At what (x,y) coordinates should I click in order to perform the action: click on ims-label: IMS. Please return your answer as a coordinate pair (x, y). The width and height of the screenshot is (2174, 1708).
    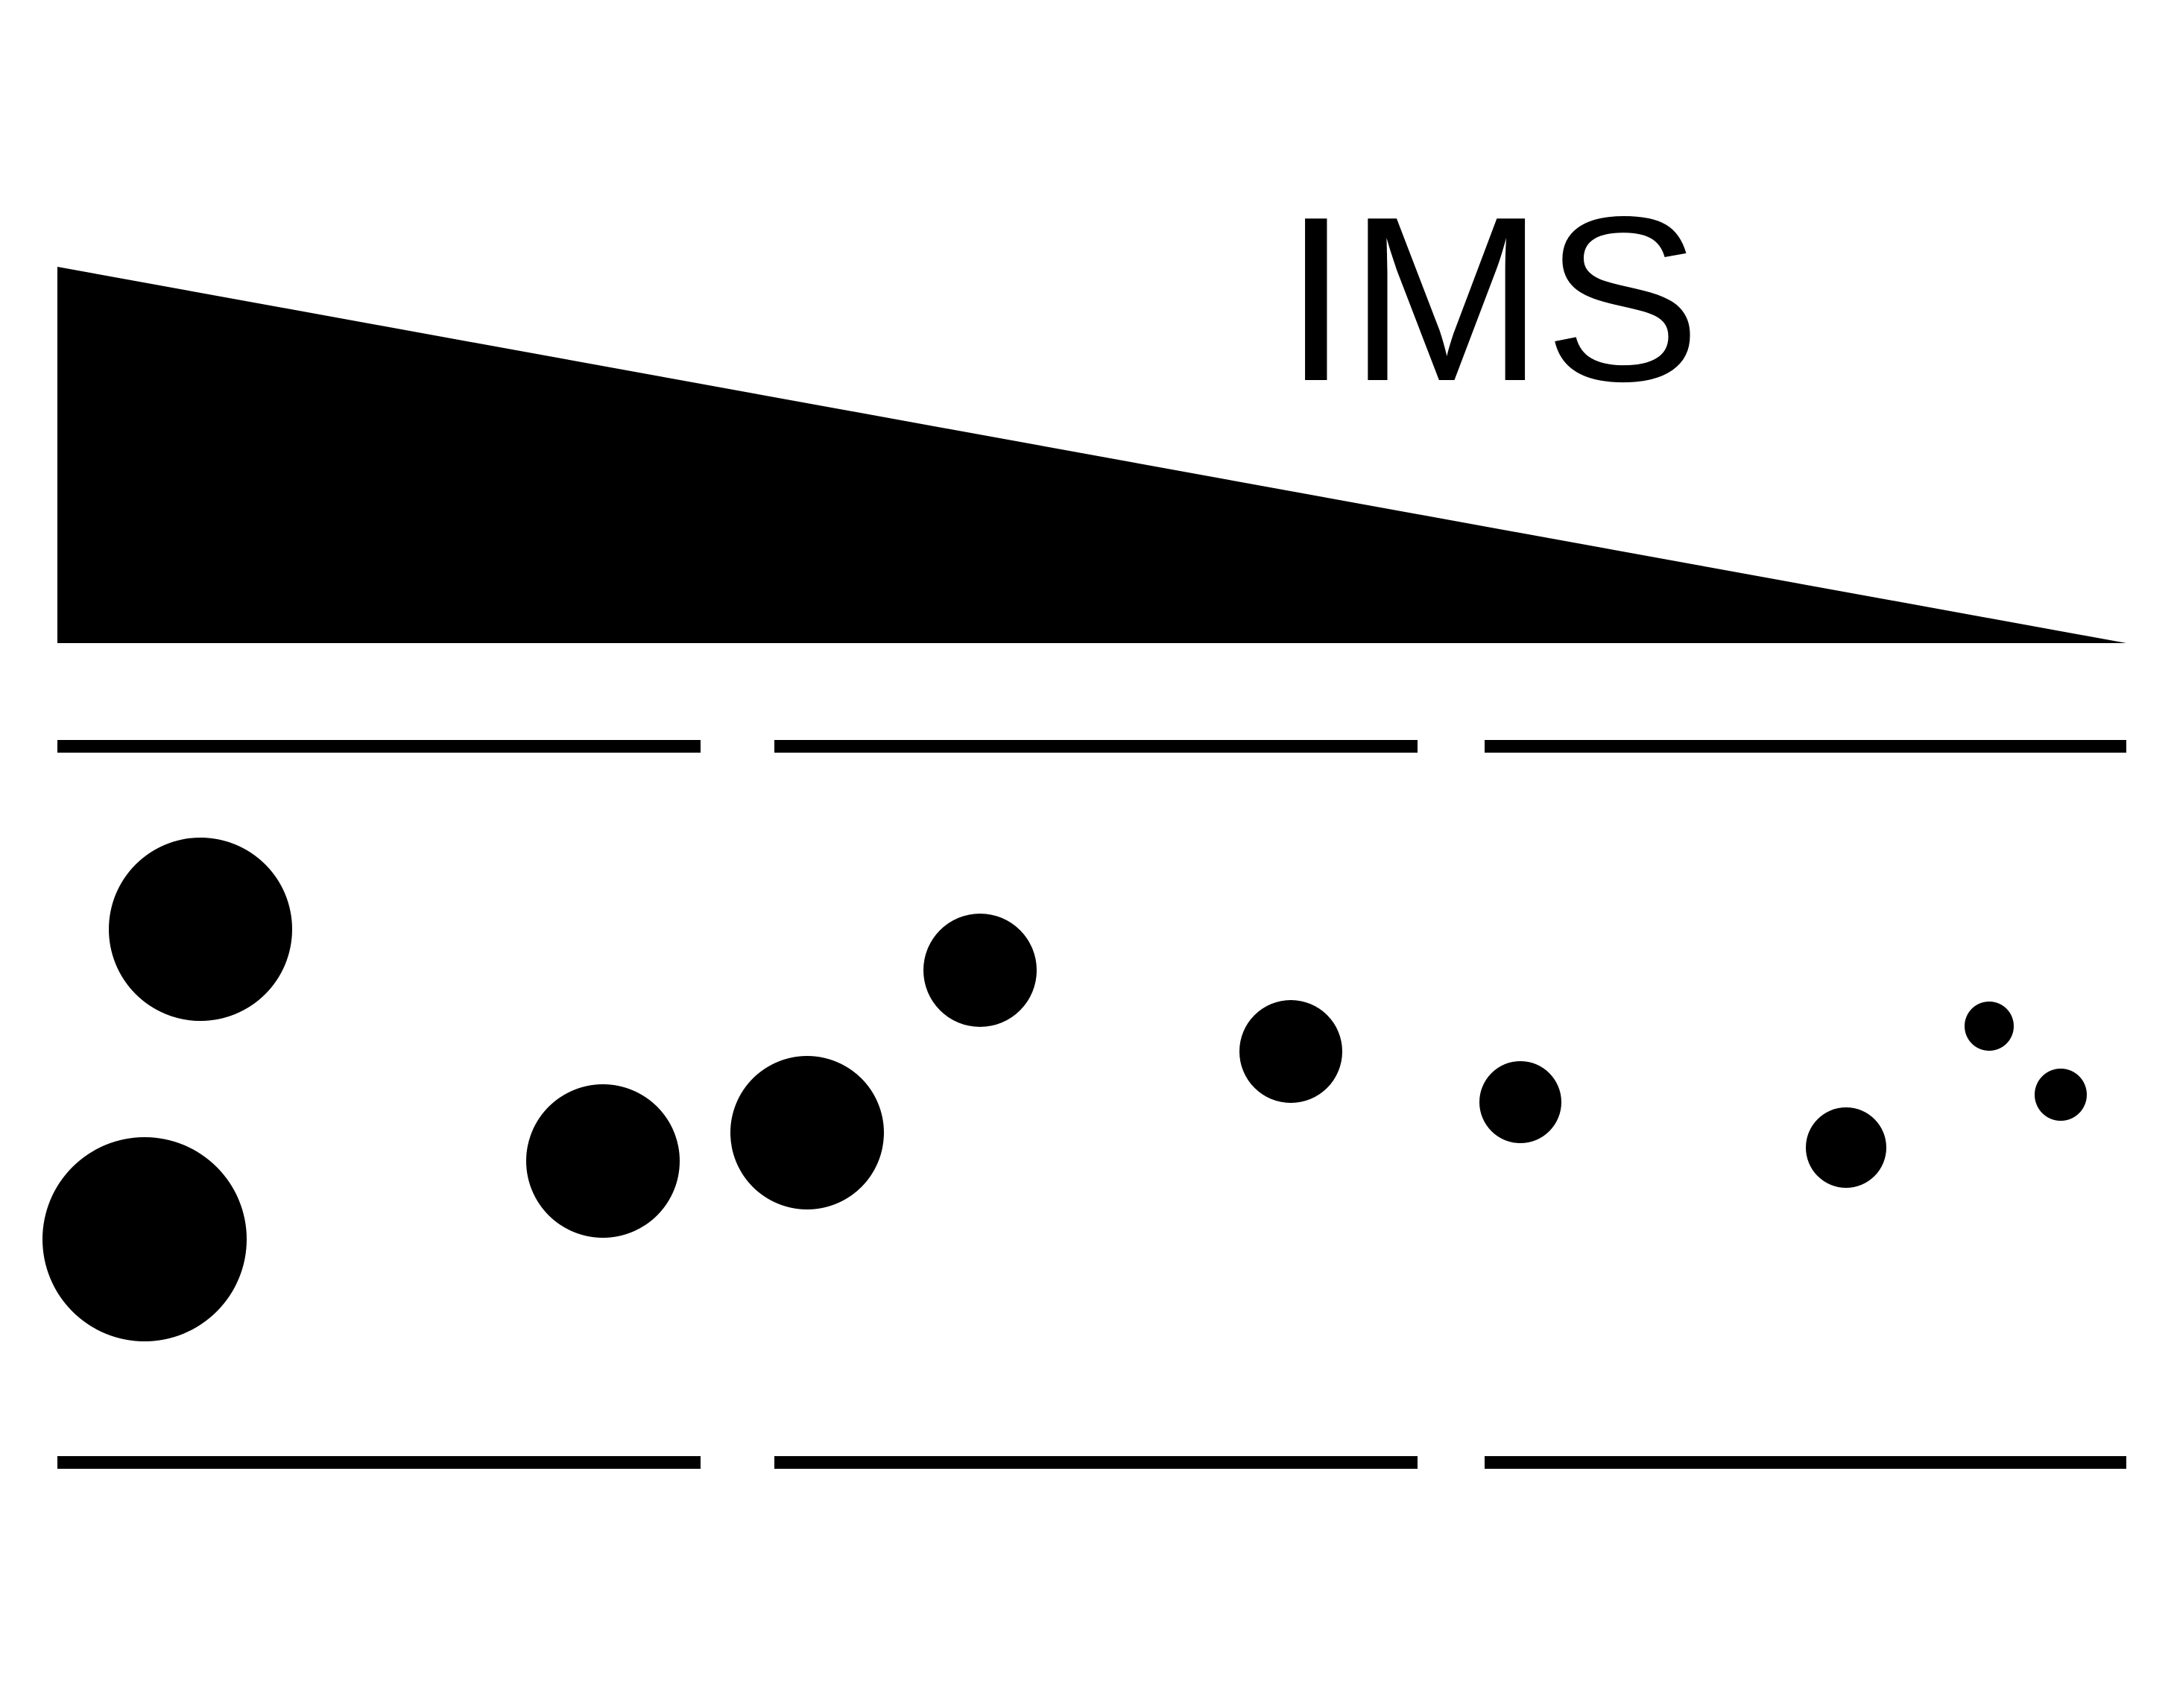
    Looking at the image, I should click on (1492, 299).